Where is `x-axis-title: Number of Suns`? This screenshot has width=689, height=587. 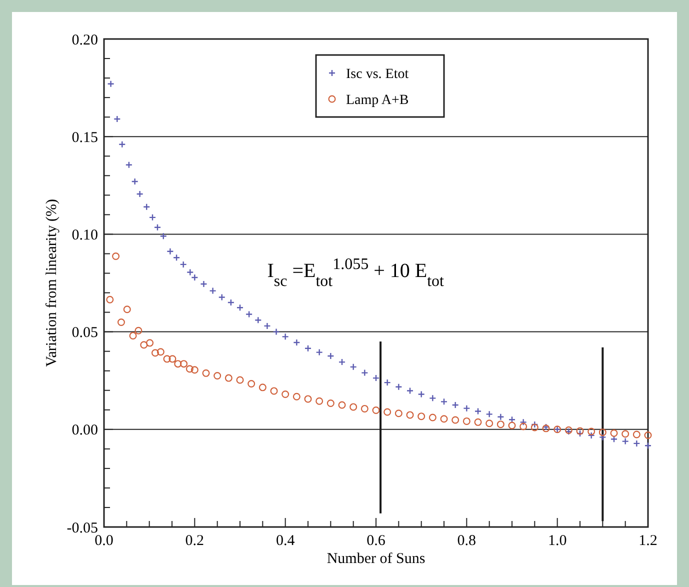 x-axis-title: Number of Suns is located at coordinates (376, 559).